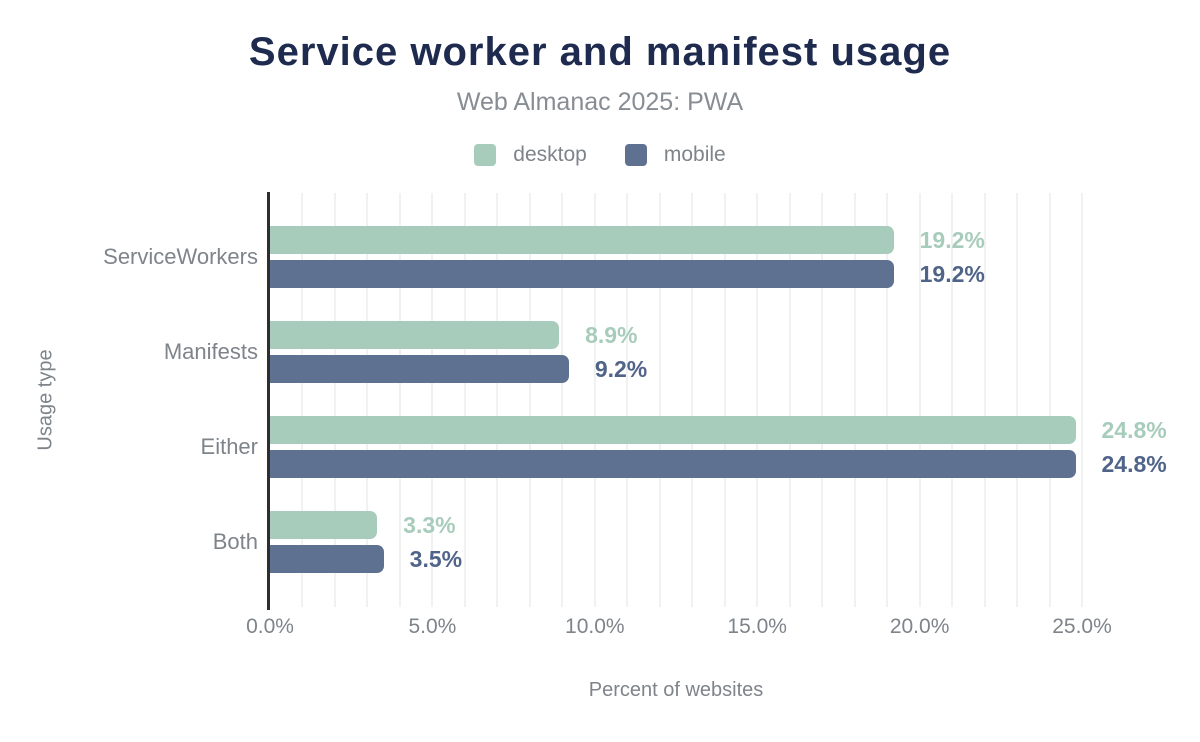 The width and height of the screenshot is (1200, 742). Describe the element at coordinates (673, 430) in the screenshot. I see `bar-desktop-Either` at that location.